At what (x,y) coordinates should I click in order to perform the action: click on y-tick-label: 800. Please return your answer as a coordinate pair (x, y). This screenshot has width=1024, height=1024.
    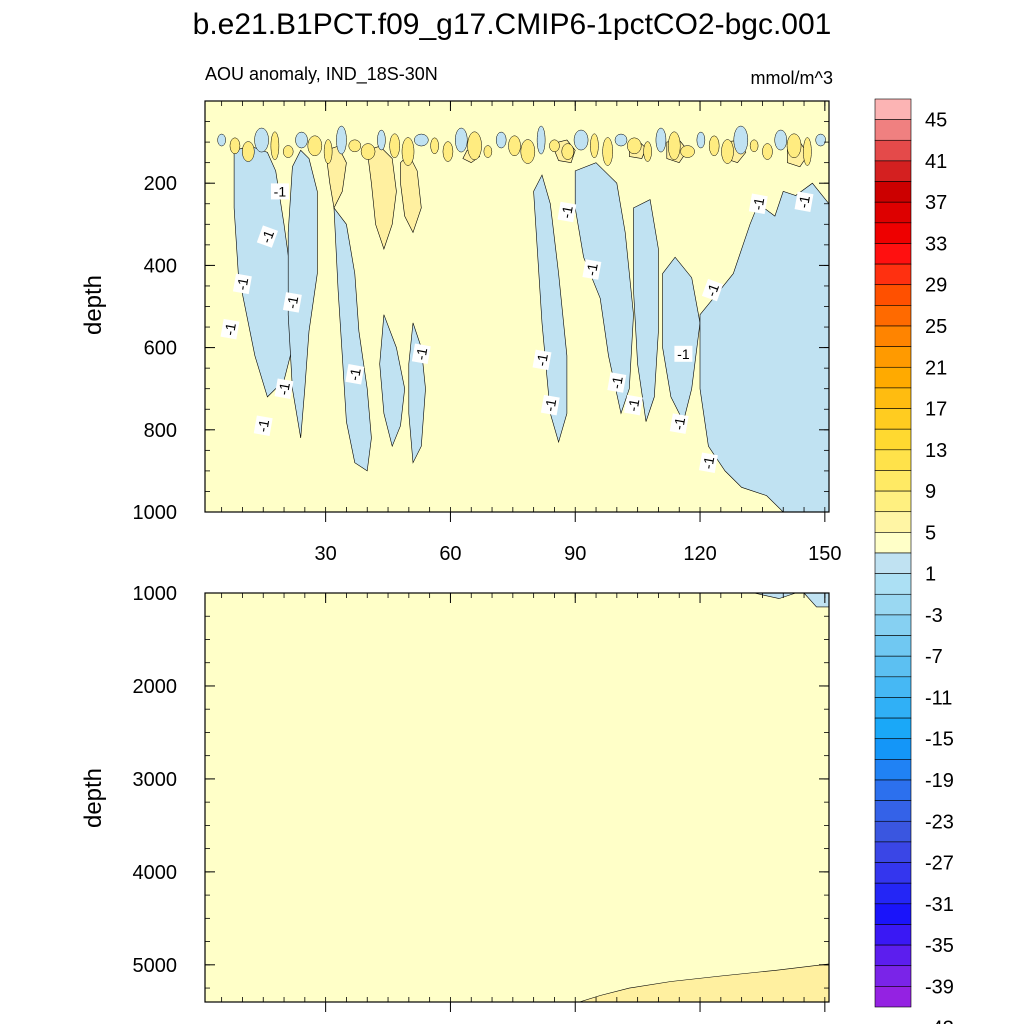
    Looking at the image, I should click on (160, 431).